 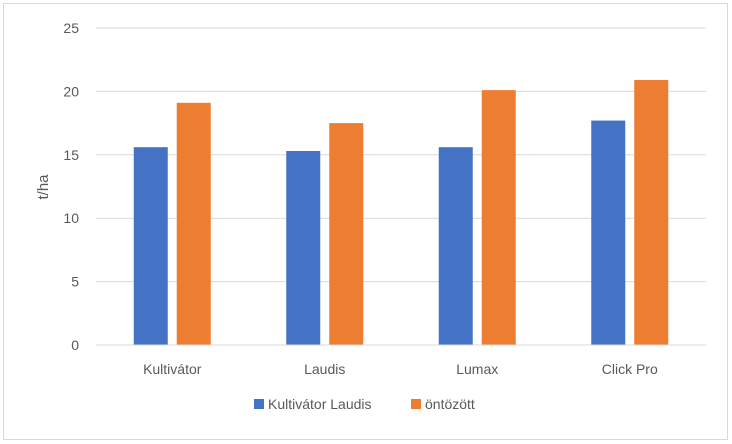 What do you see at coordinates (450, 404) in the screenshot?
I see `legend-label: öntözött` at bounding box center [450, 404].